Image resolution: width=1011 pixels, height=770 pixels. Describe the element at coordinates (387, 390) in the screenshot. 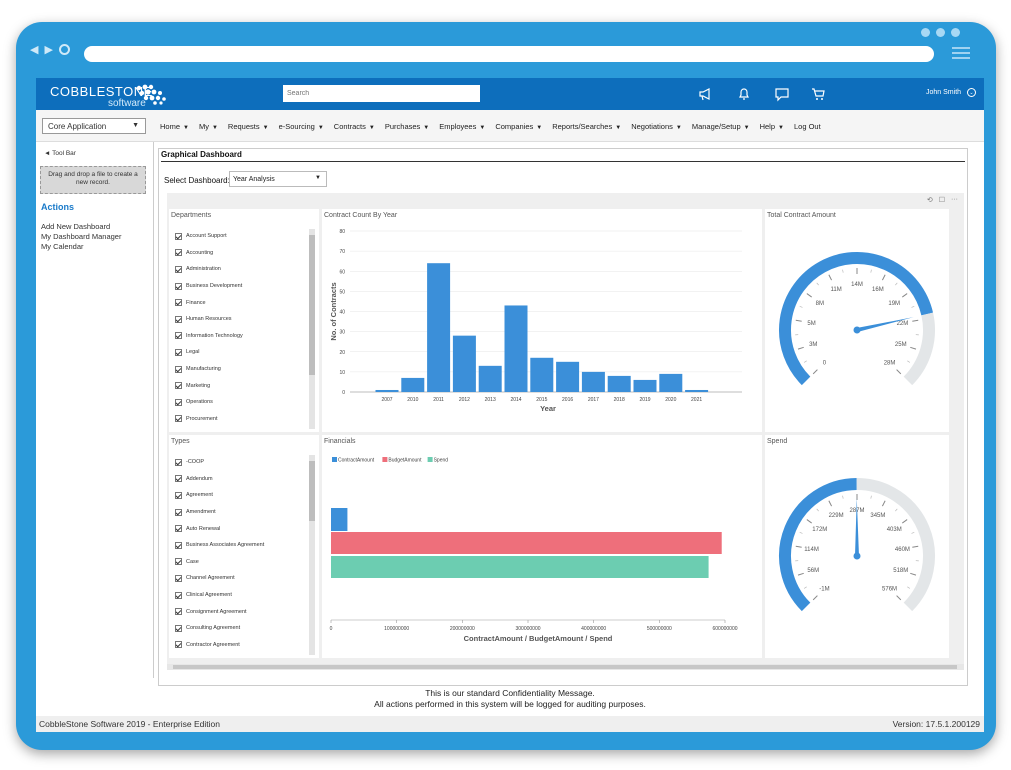

I see `bar-2007` at that location.